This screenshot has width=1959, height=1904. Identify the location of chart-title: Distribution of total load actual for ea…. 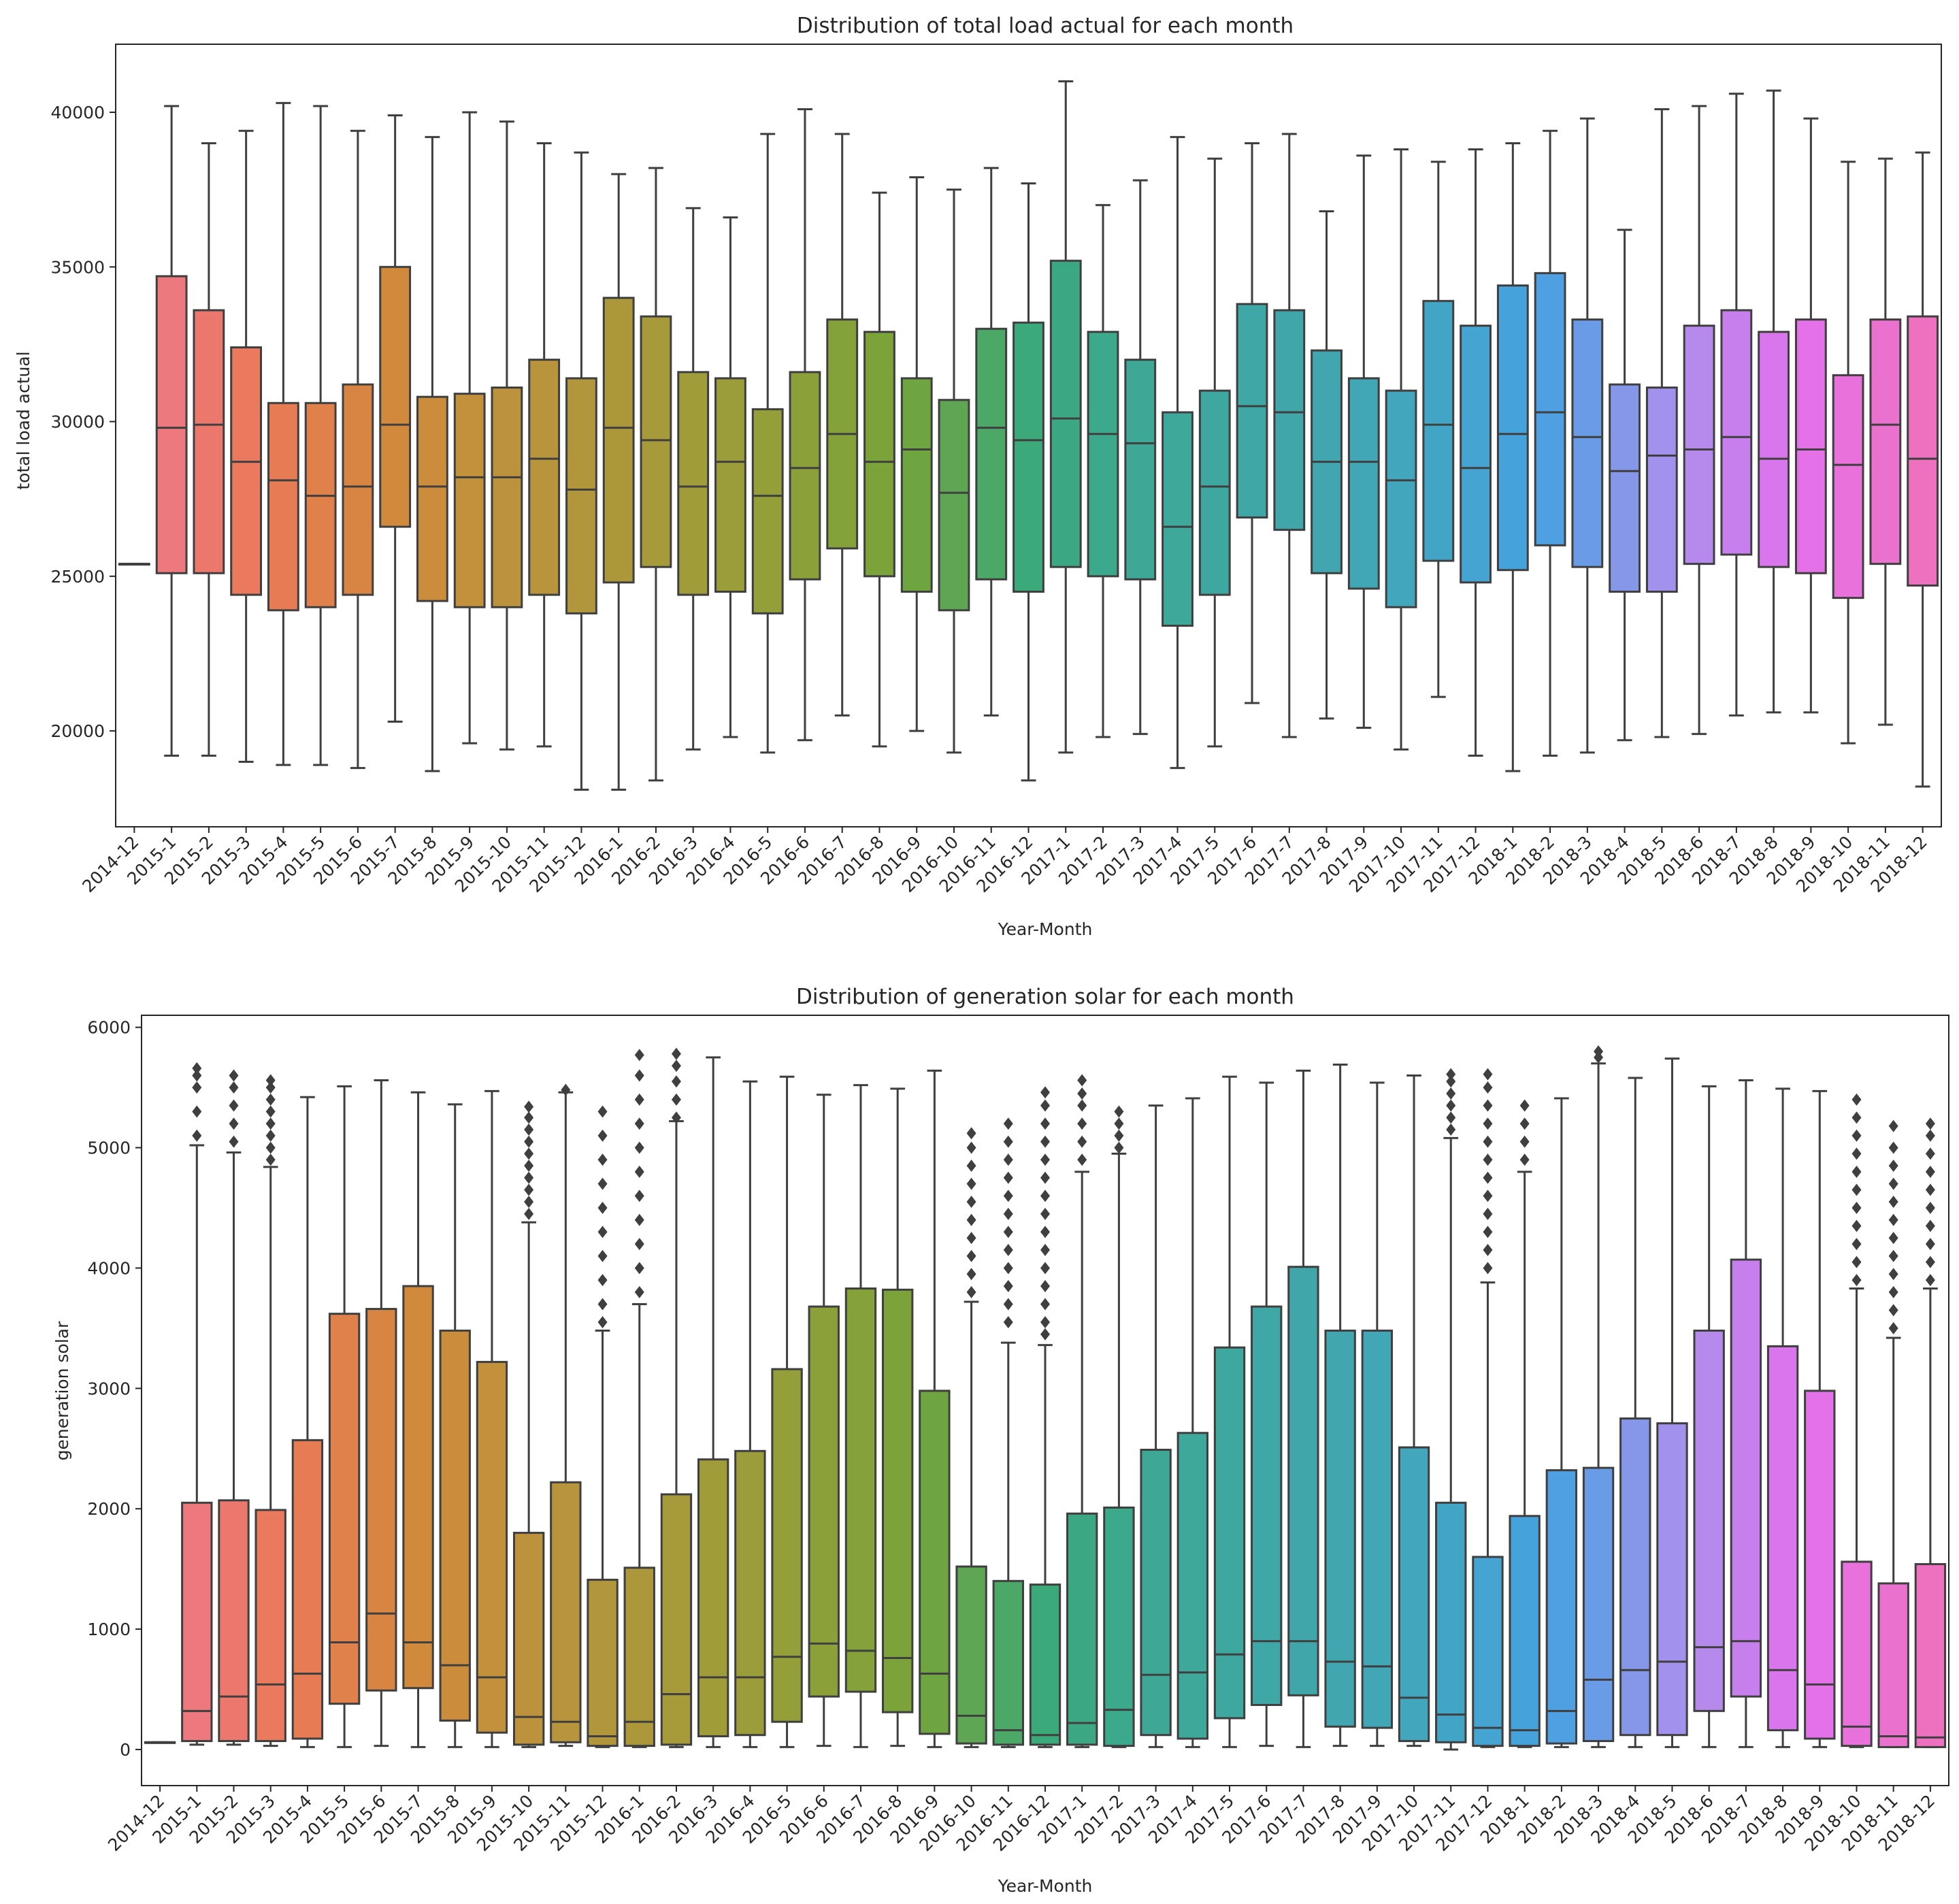
(1046, 26).